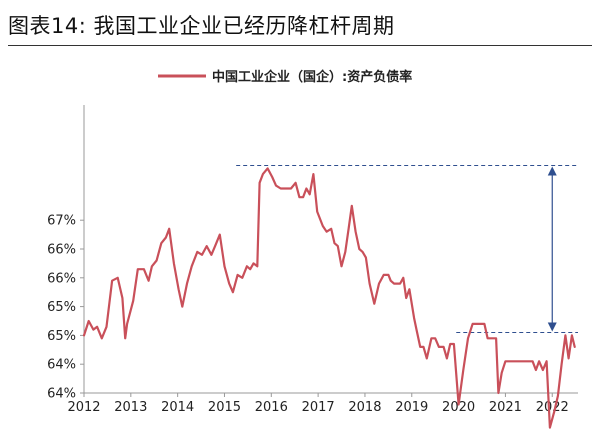 The image size is (600, 436). I want to click on range-arrow-head-up, so click(552, 171).